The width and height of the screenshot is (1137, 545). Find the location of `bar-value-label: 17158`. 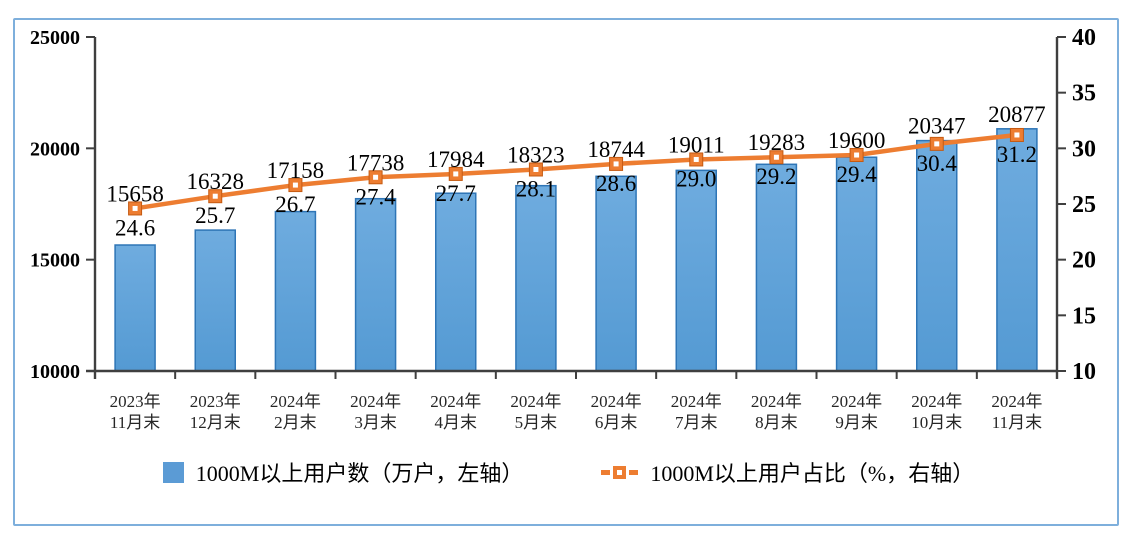

bar-value-label: 17158 is located at coordinates (296, 170).